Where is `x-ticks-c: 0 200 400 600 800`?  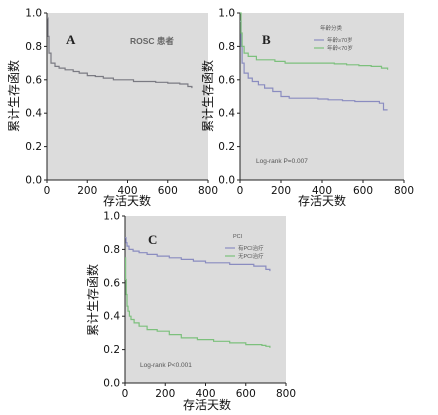 x-ticks-c: 0 200 400 600 800 is located at coordinates (209, 391).